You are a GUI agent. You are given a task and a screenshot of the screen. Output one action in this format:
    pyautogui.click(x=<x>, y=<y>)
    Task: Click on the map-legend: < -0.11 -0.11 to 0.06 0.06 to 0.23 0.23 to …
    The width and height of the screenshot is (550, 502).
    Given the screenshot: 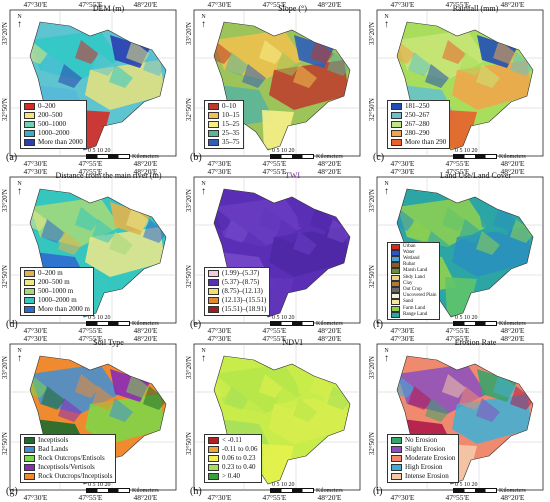 What is the action you would take?
    pyautogui.click(x=233, y=458)
    